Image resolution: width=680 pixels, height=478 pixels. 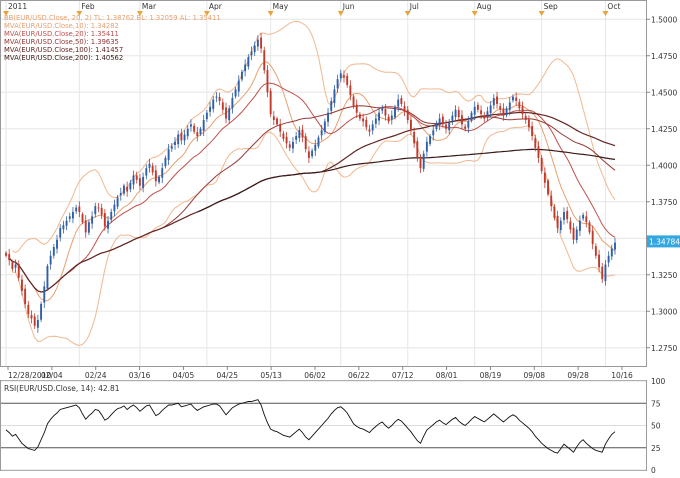 I want to click on month-label: Apr, so click(x=216, y=6).